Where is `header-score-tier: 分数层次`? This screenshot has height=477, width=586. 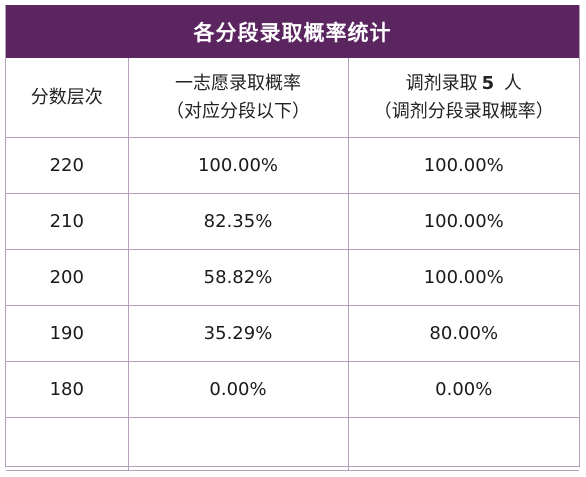 header-score-tier: 分数层次 is located at coordinates (67, 98).